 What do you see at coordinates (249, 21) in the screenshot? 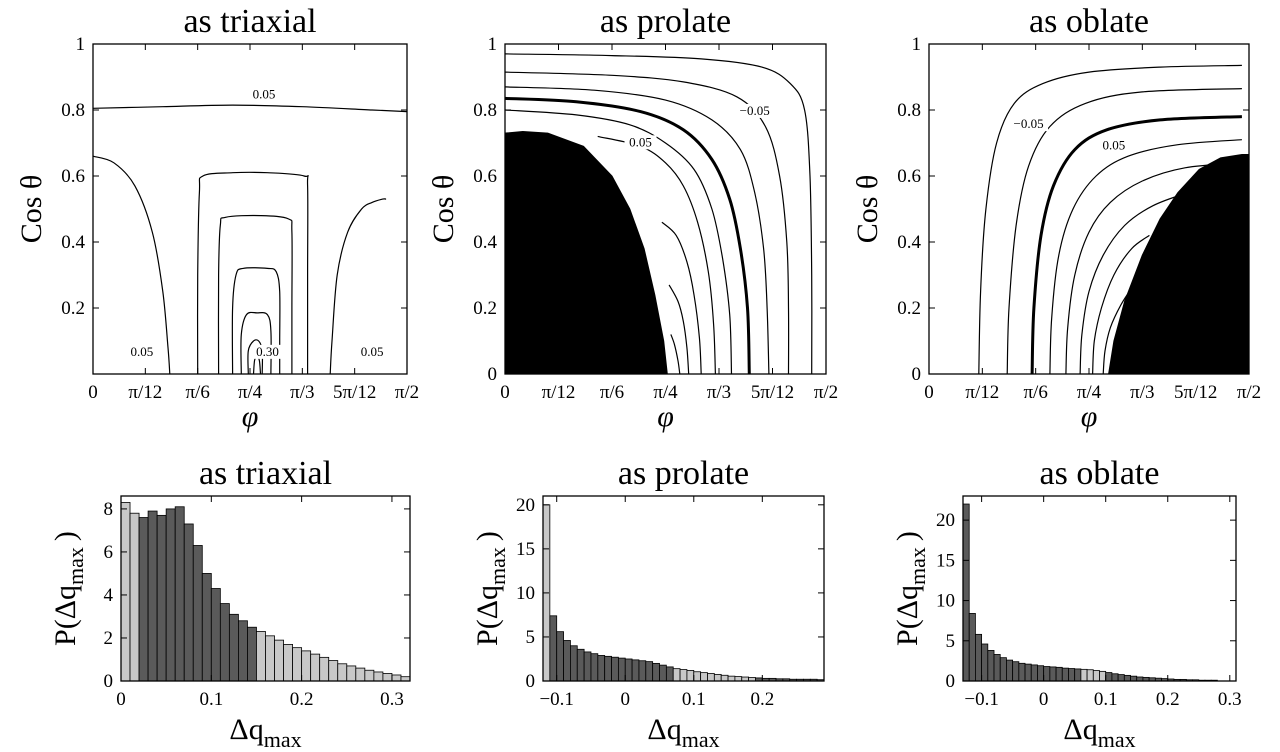
I see `chart-title: as triaxial` at bounding box center [249, 21].